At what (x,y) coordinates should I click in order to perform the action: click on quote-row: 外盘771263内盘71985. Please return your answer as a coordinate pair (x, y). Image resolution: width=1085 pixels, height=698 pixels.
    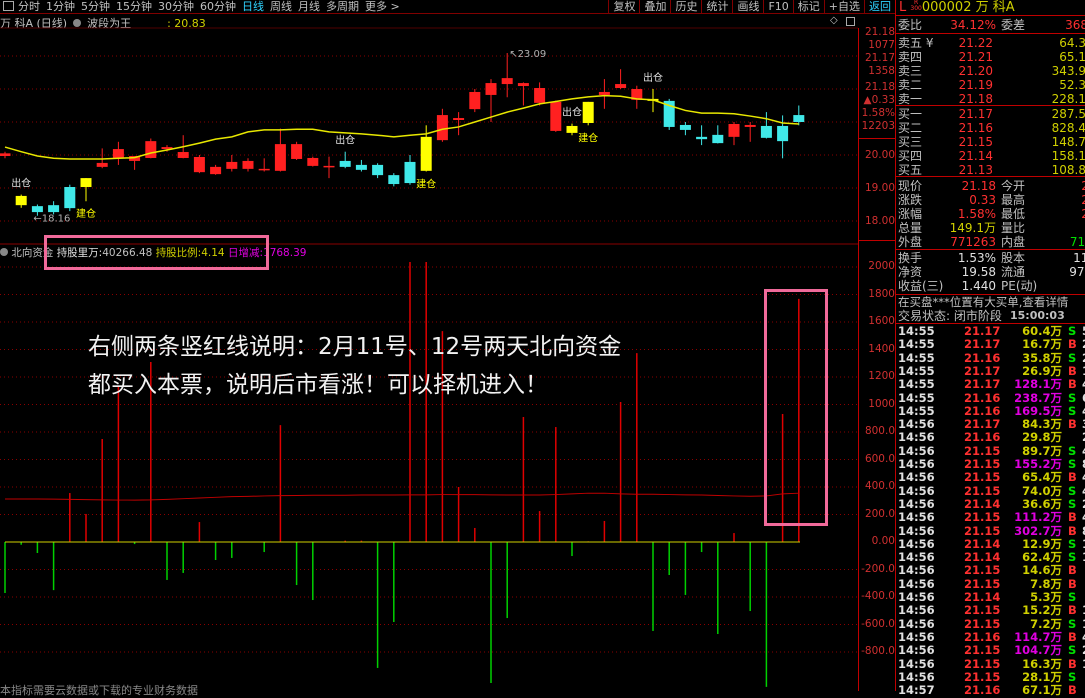
    Looking at the image, I should click on (991, 242).